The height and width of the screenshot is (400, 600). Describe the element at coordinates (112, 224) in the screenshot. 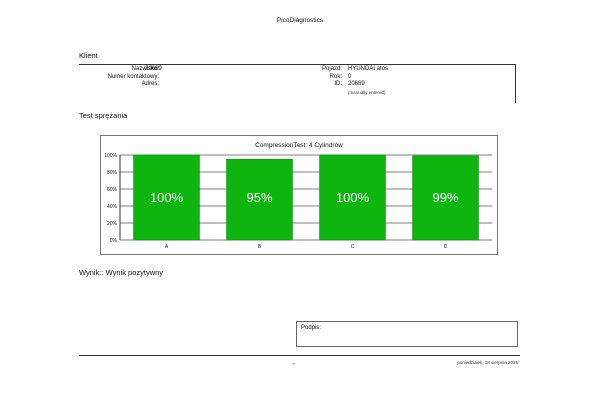

I see `y-tick-label: 20%` at that location.